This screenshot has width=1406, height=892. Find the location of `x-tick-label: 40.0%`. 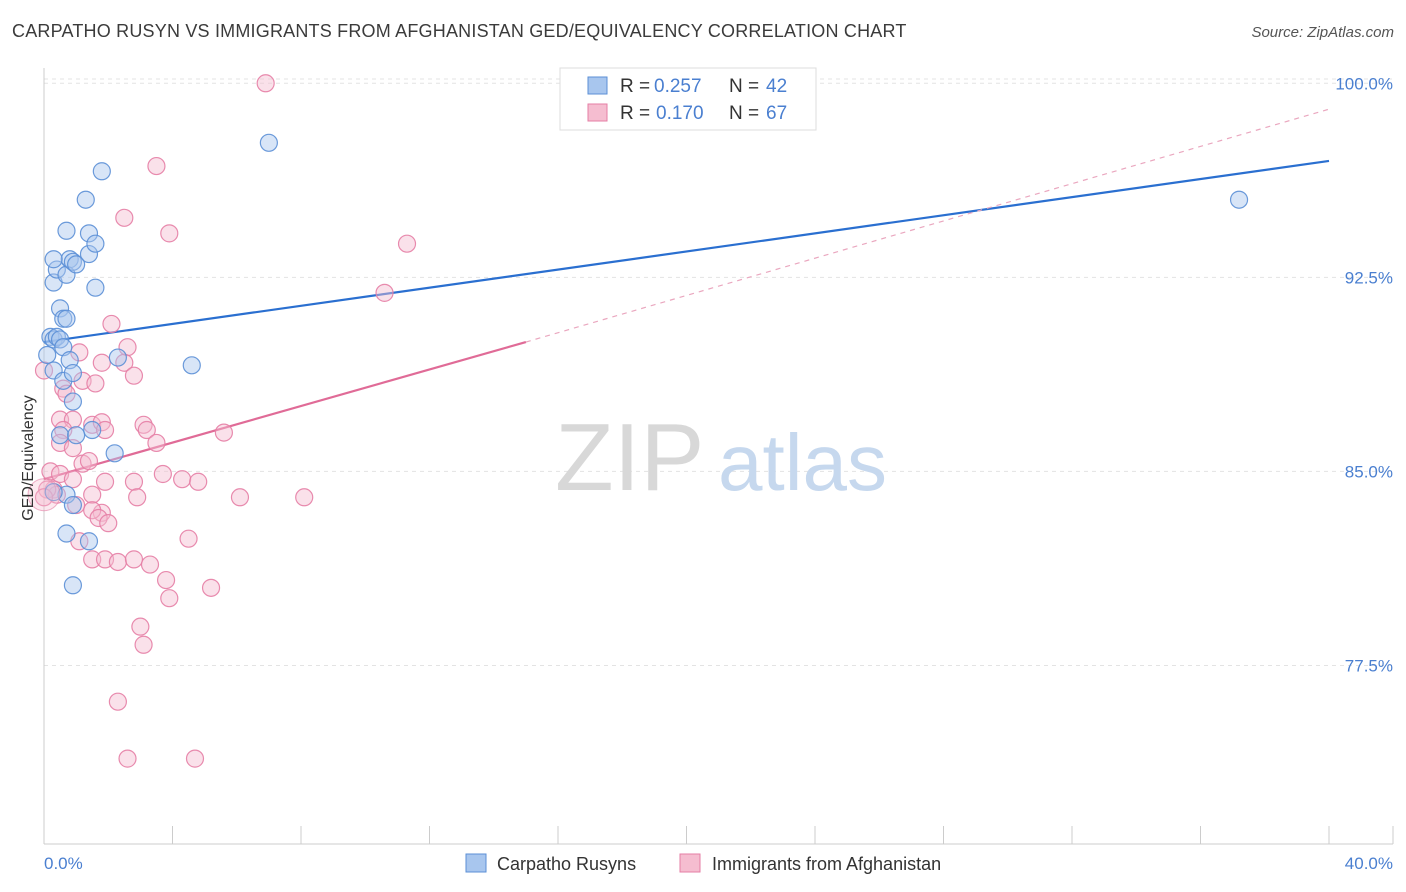

x-tick-label: 40.0% is located at coordinates (1369, 863).